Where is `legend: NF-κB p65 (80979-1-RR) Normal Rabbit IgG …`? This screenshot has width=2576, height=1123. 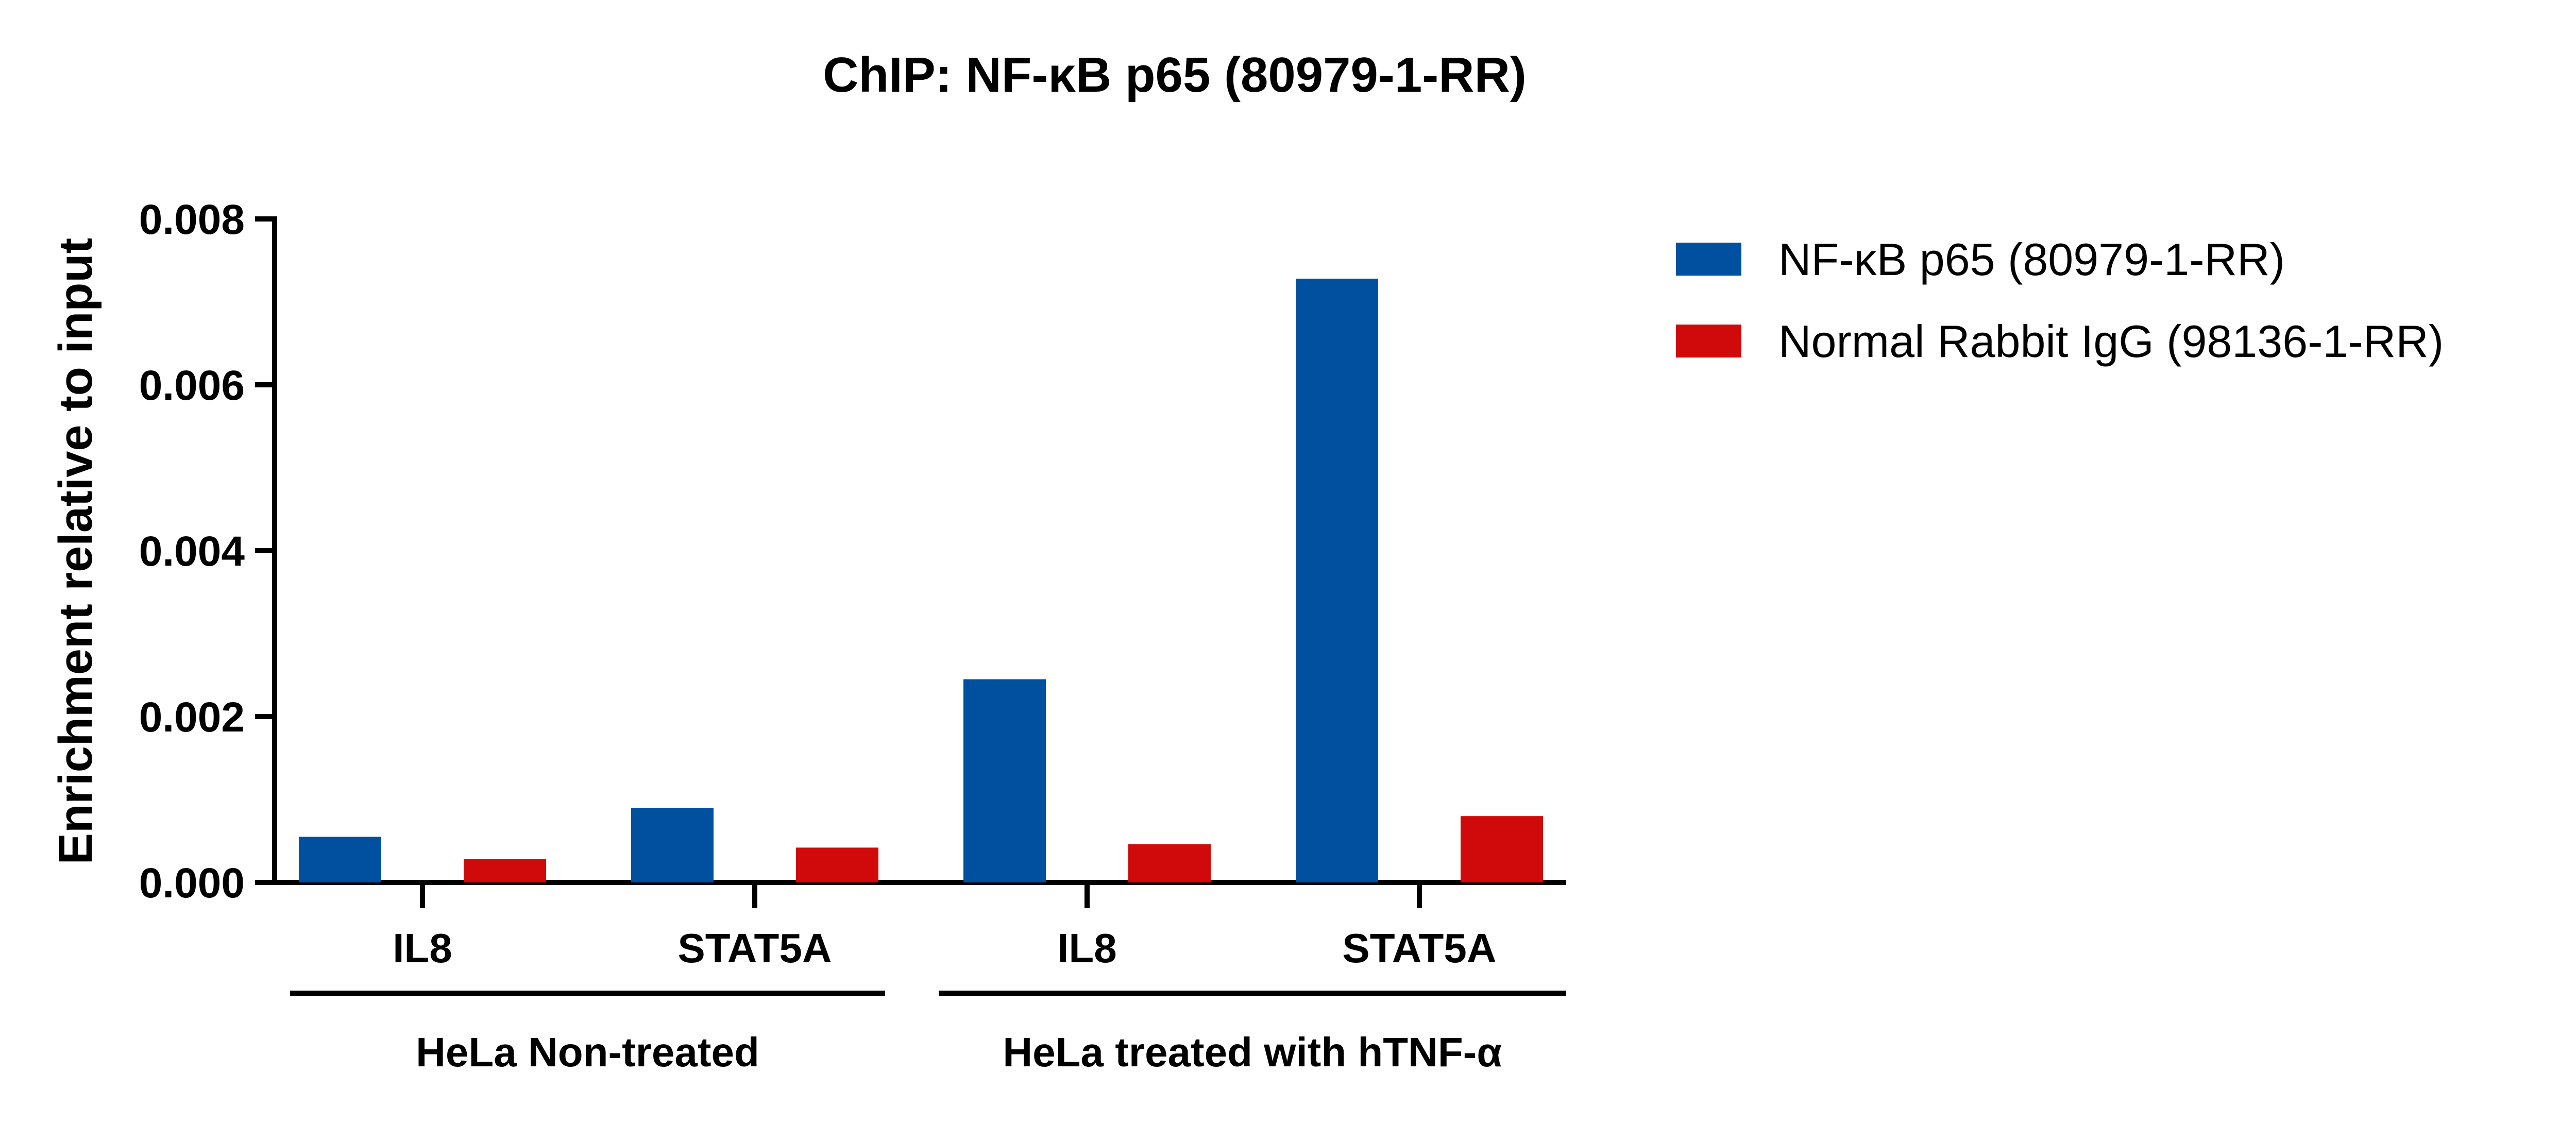 legend: NF-κB p65 (80979-1-RR) Normal Rabbit IgG … is located at coordinates (2060, 300).